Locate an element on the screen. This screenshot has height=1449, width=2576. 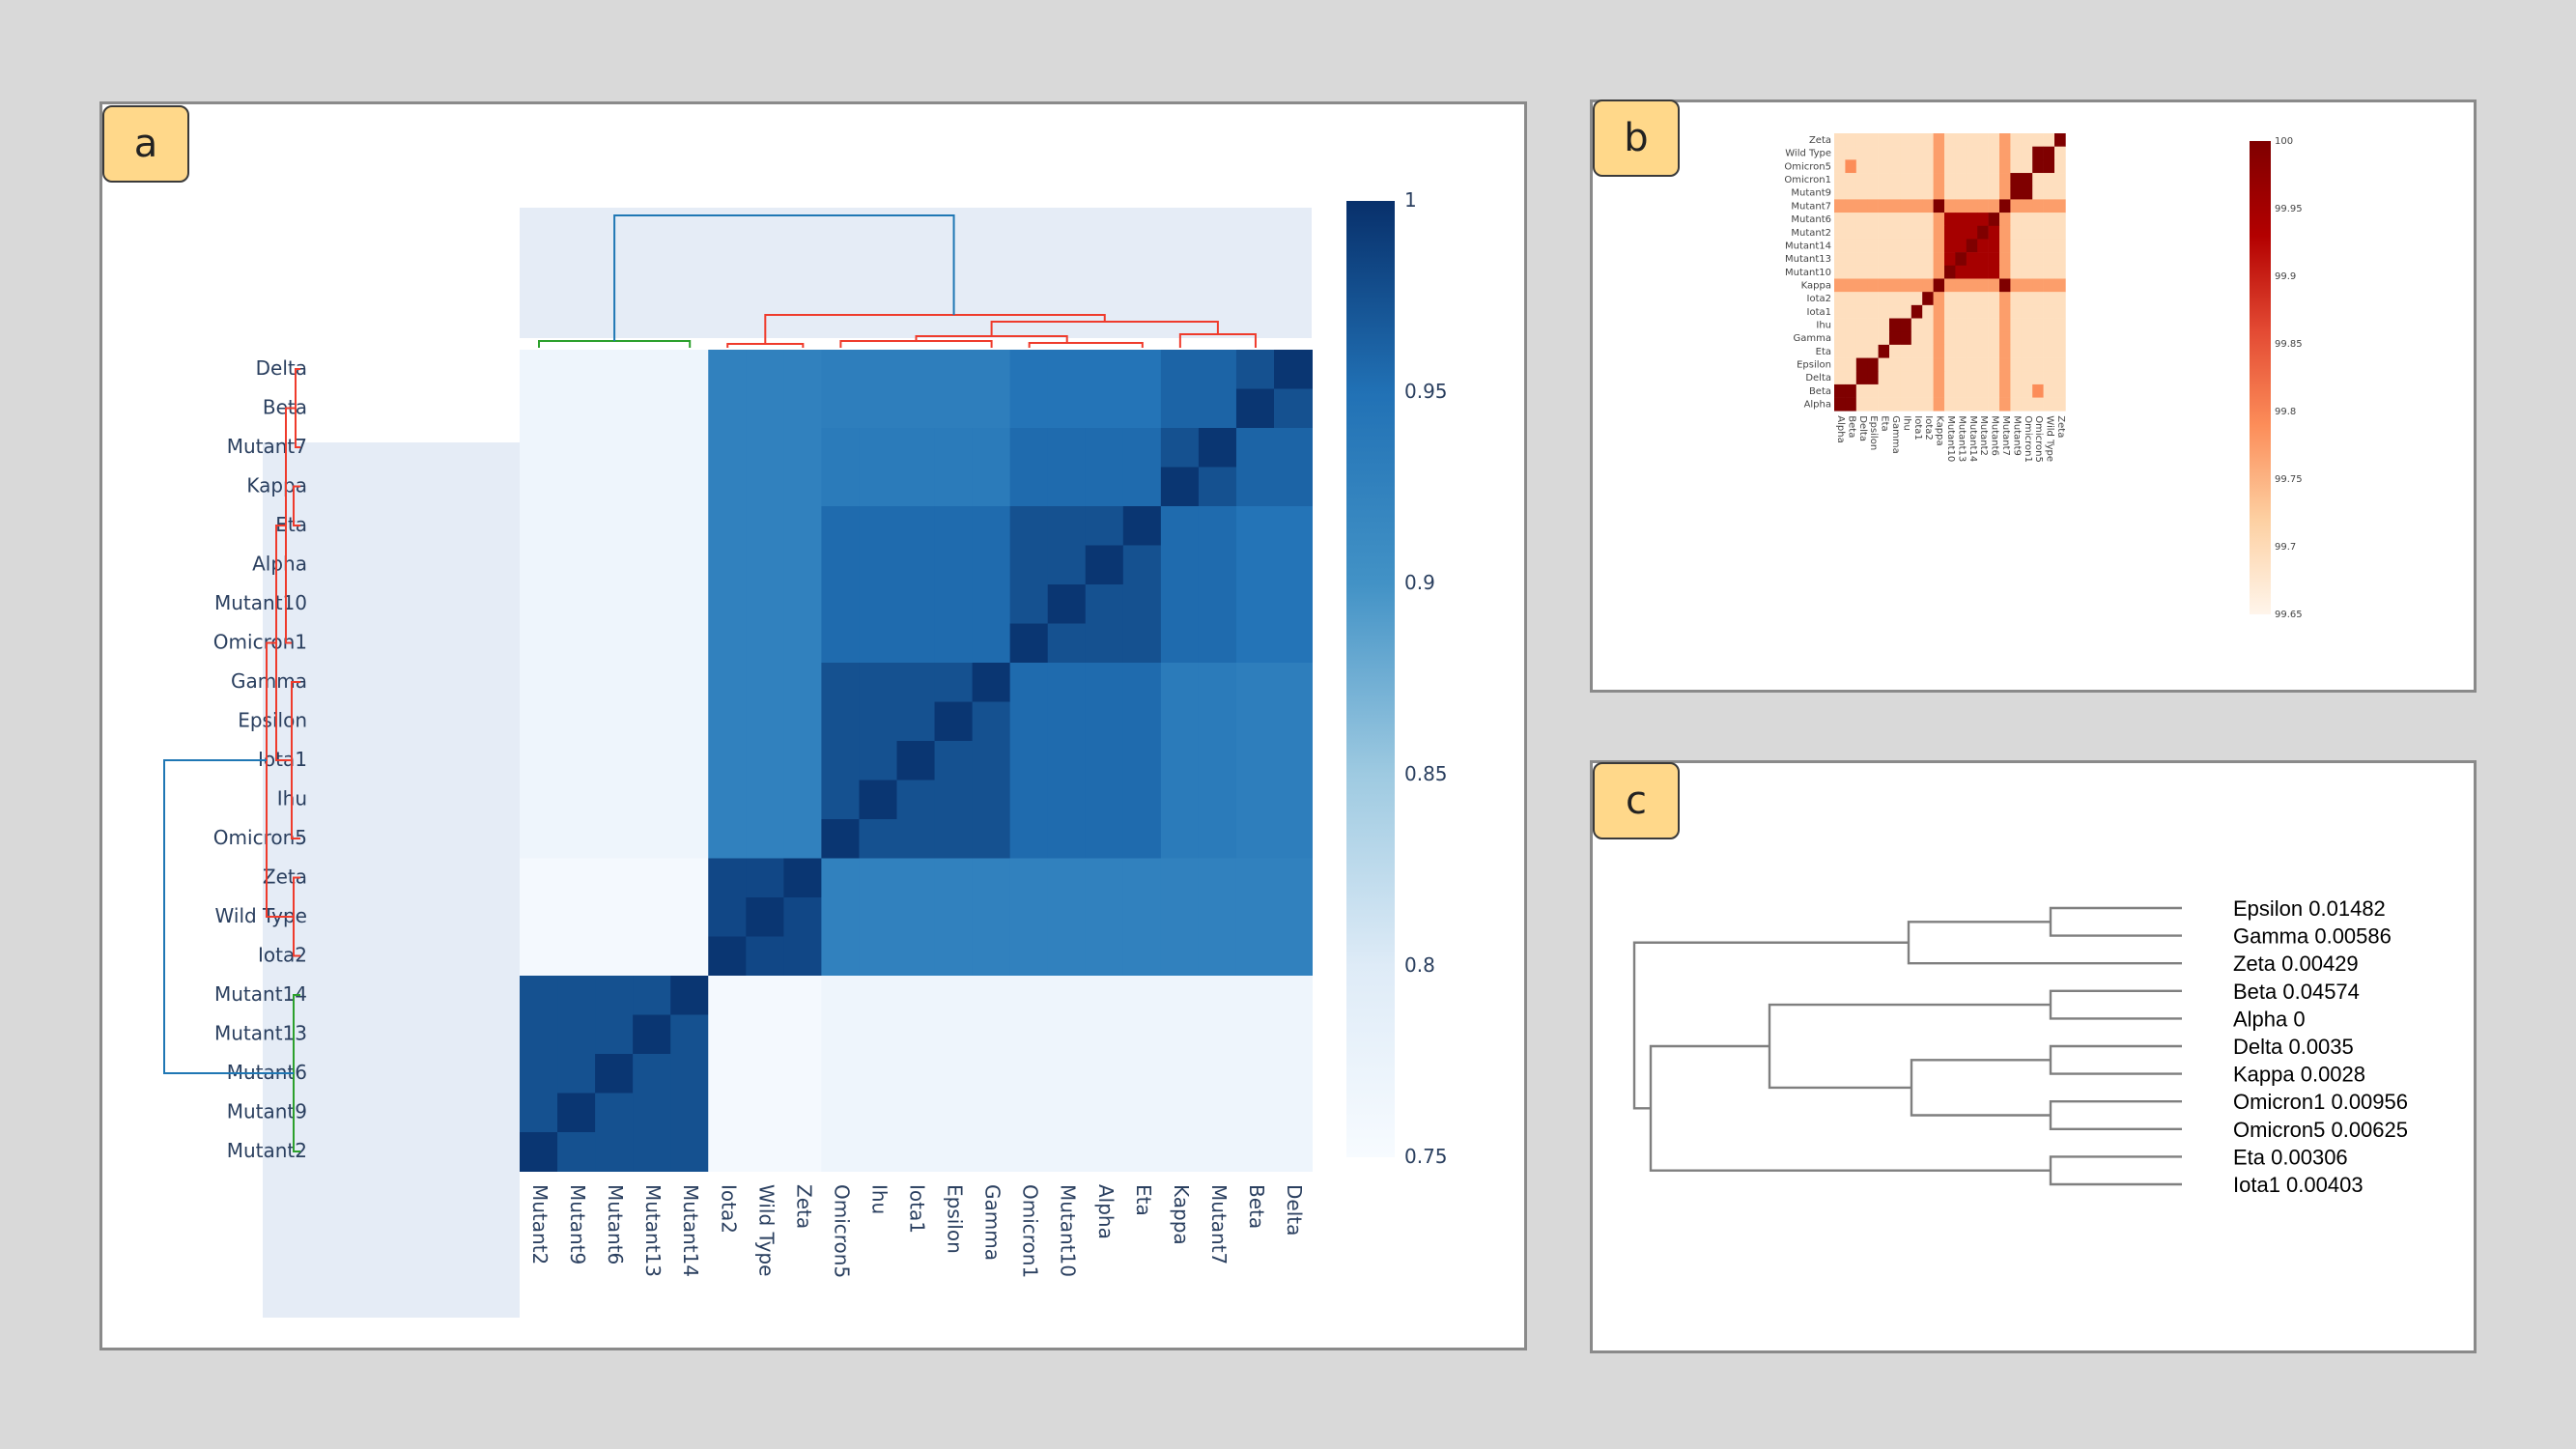
col-label: Mutant10 is located at coordinates (1068, 1230).